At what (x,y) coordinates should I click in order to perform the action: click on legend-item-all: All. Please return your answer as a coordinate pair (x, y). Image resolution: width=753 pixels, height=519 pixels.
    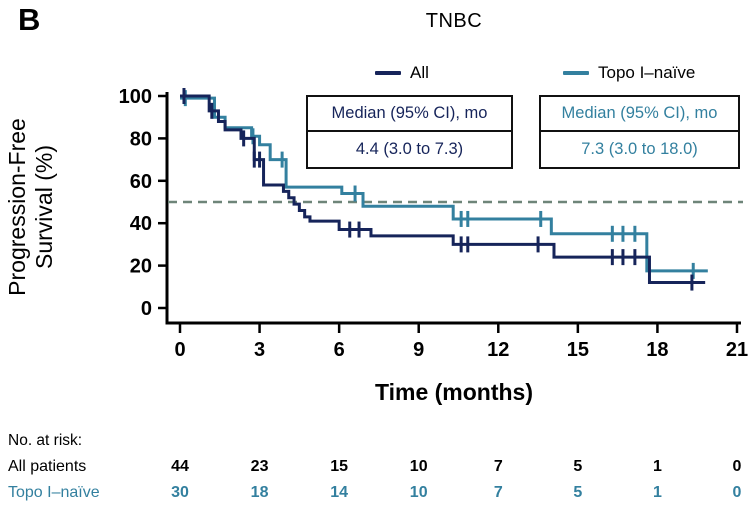
    Looking at the image, I should click on (402, 73).